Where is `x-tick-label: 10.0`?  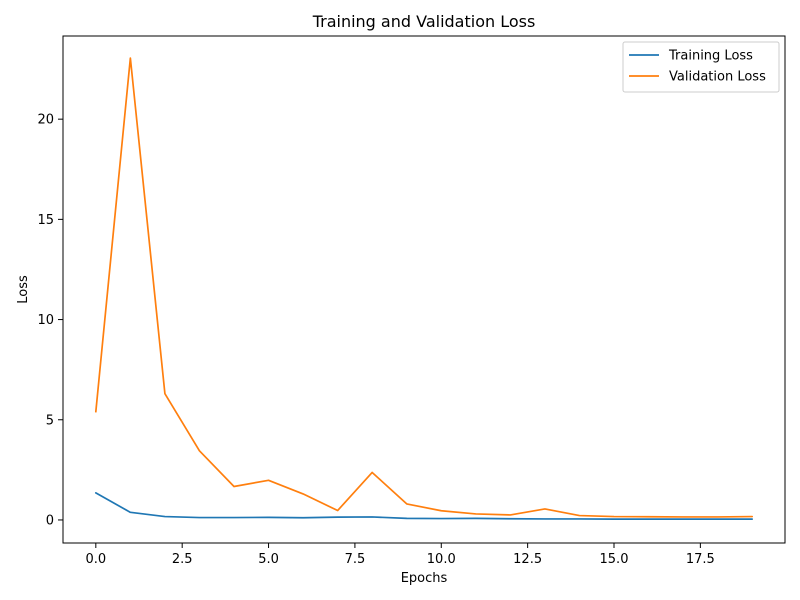
x-tick-label: 10.0 is located at coordinates (441, 559).